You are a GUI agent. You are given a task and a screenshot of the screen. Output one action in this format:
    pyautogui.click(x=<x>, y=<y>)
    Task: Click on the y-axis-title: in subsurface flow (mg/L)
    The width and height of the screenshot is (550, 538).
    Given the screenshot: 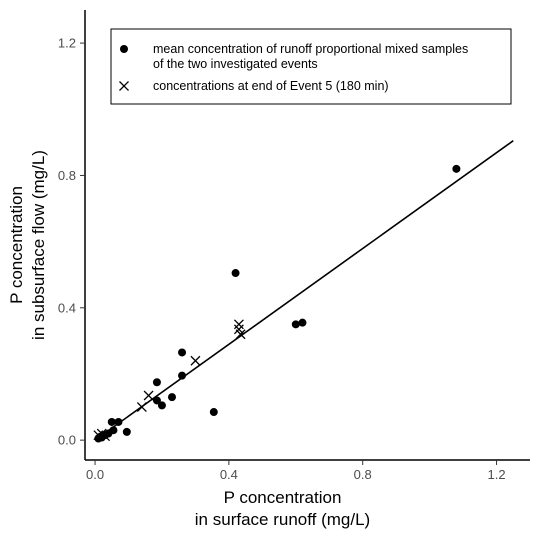 What is the action you would take?
    pyautogui.click(x=38, y=245)
    